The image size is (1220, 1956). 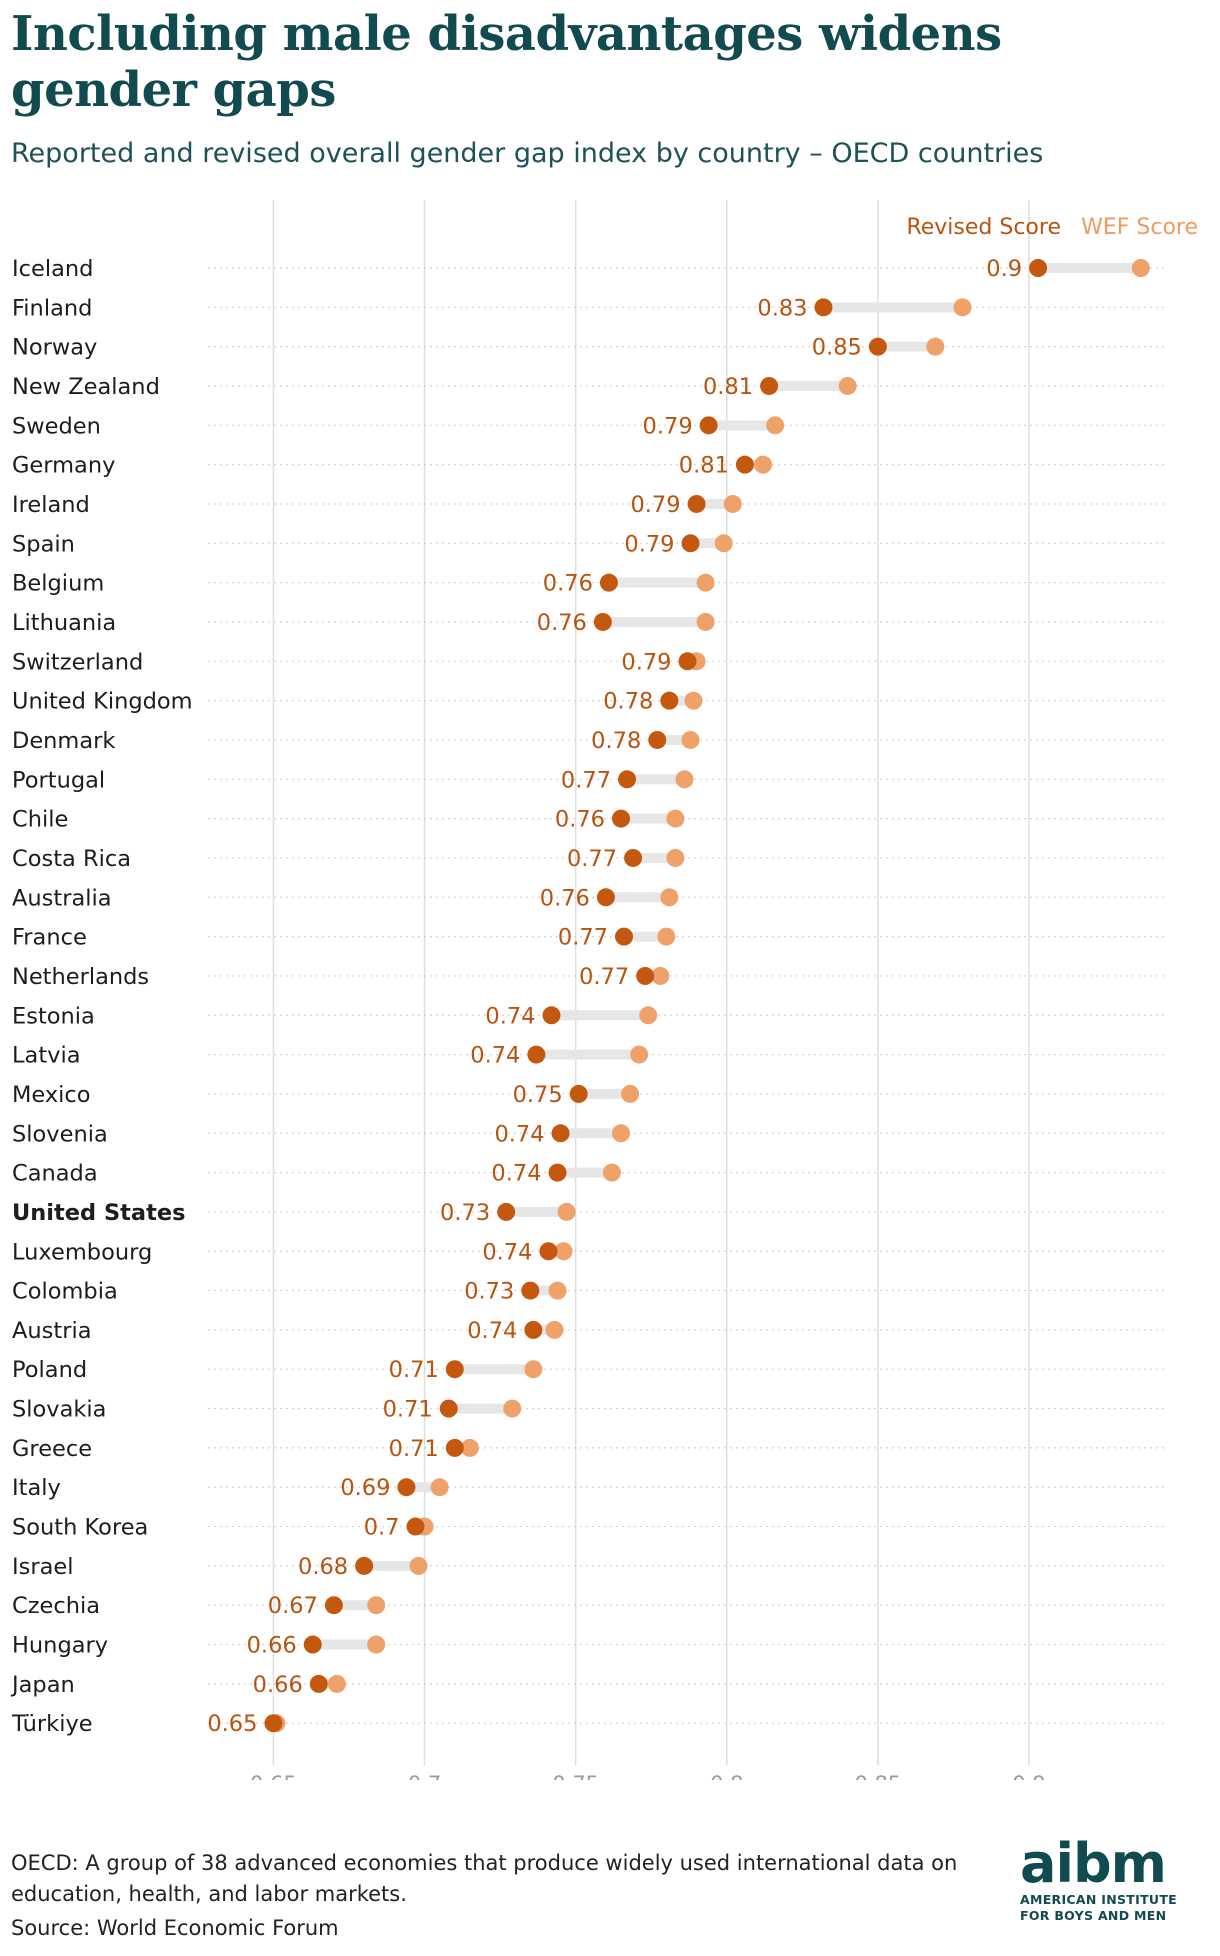 I want to click on chart-row: Norway 0.85, so click(x=588, y=348).